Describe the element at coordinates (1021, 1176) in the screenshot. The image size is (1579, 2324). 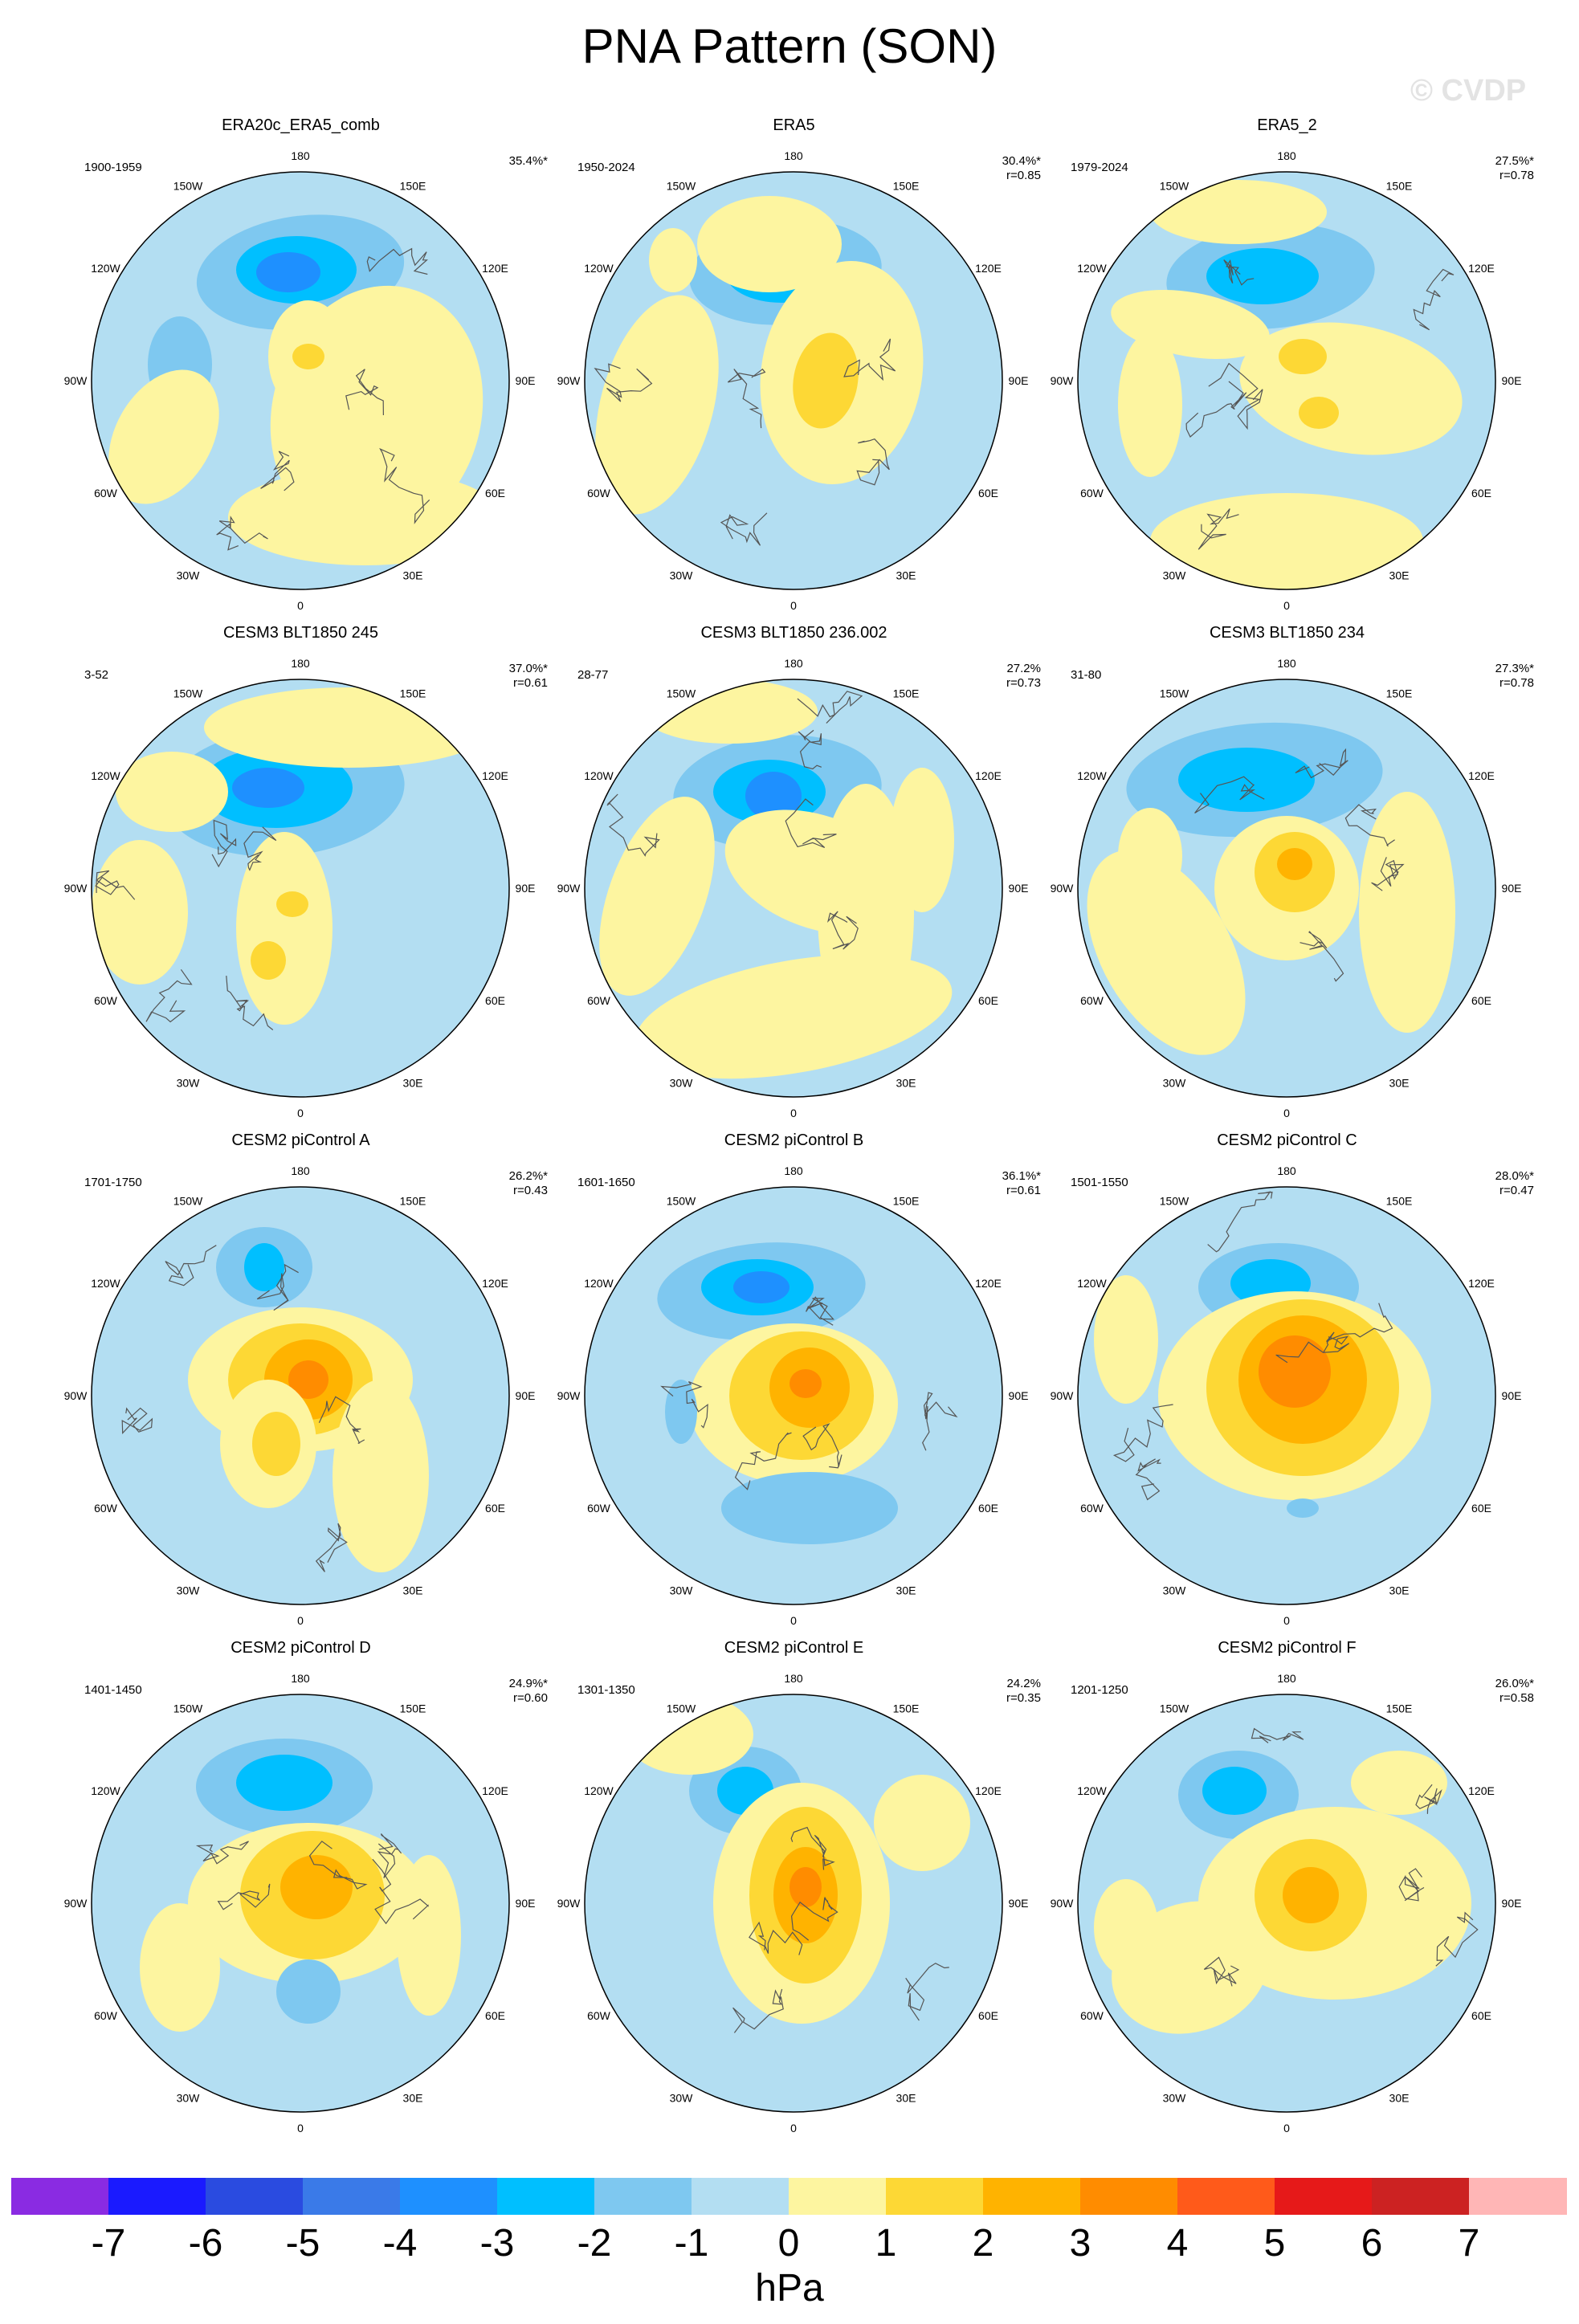
I see `panel-variance: 36.1%*` at that location.